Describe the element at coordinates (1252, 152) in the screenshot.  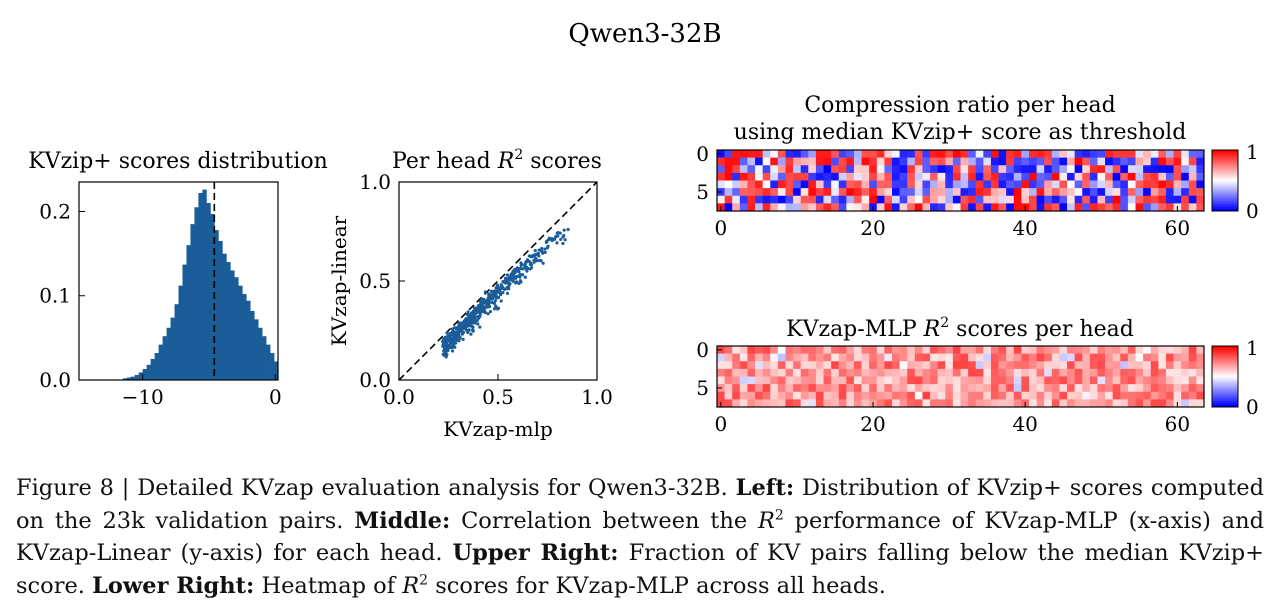
I see `heatmap-compression-colorbar-label-max: 1` at that location.